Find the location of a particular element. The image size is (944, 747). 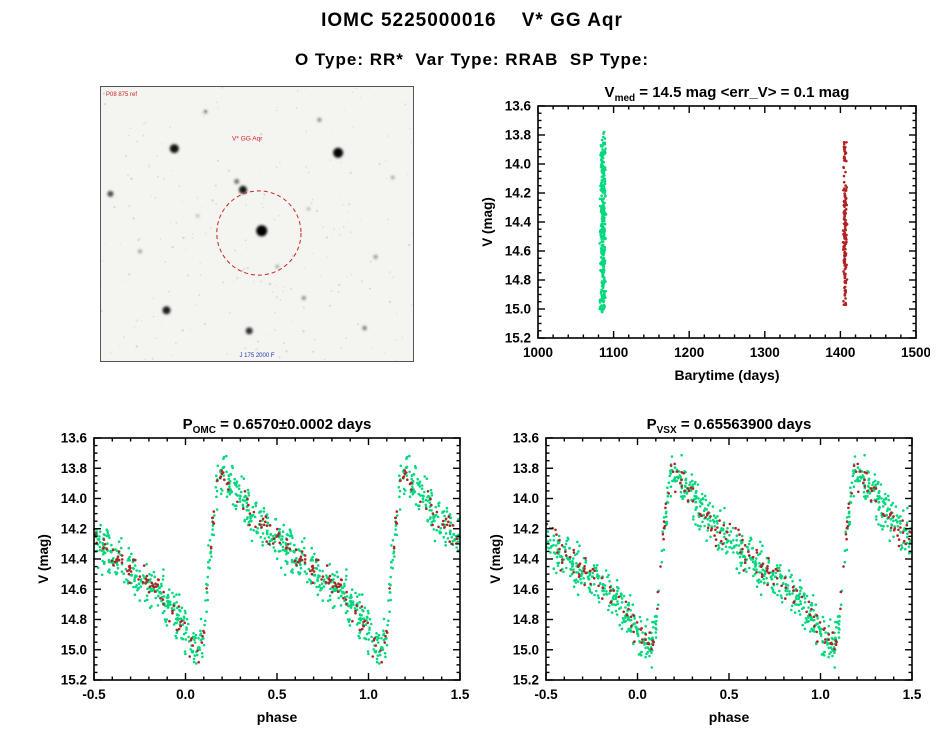

phase_omc-xtick-label: 0.5 is located at coordinates (277, 694).